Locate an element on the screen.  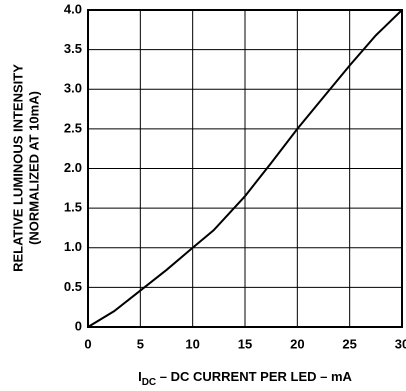
x-label-main: I is located at coordinates (140, 376).